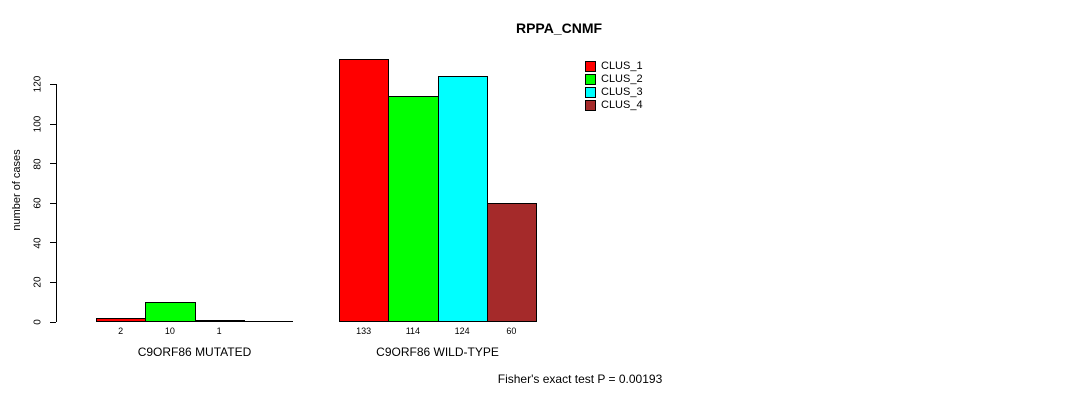 This screenshot has width=1090, height=400. I want to click on y-tick-label: 60, so click(38, 203).